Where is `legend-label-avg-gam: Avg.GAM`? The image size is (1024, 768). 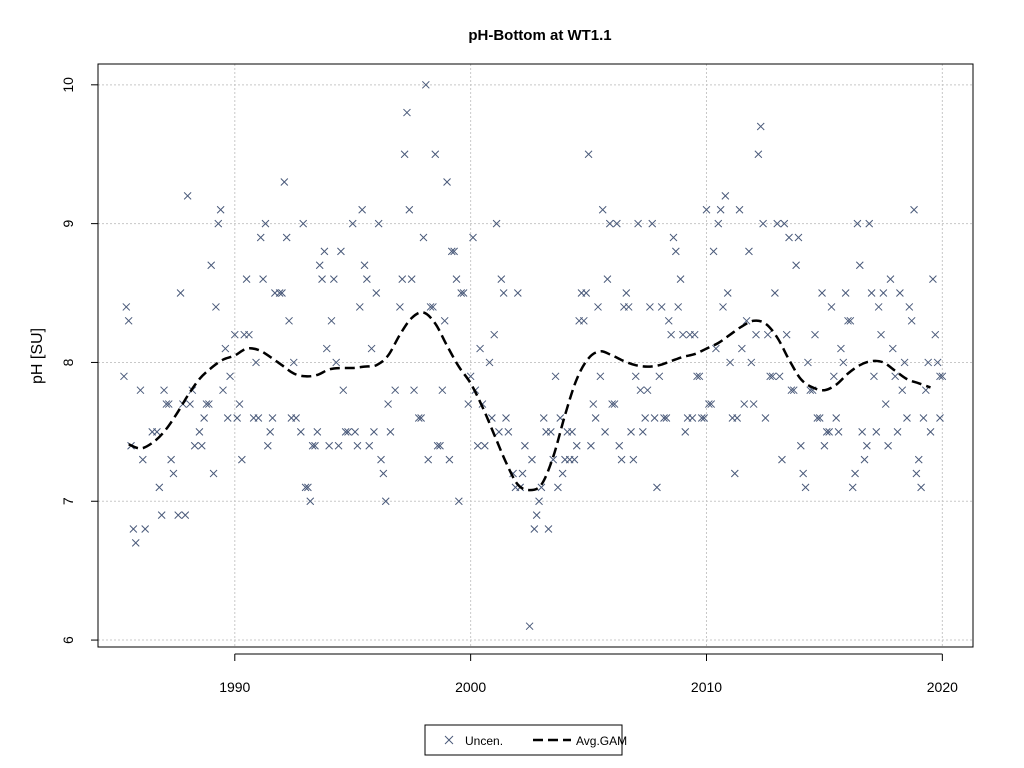 legend-label-avg-gam: Avg.GAM is located at coordinates (601, 741).